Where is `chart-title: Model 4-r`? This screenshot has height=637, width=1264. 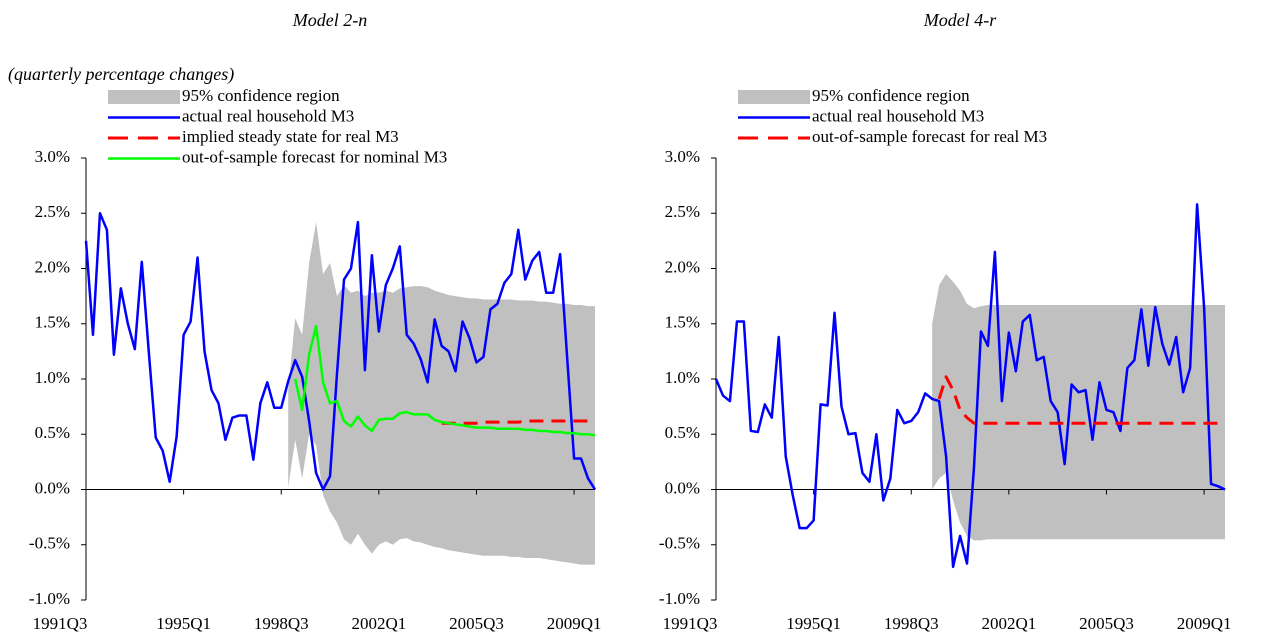
chart-title: Model 4-r is located at coordinates (960, 20).